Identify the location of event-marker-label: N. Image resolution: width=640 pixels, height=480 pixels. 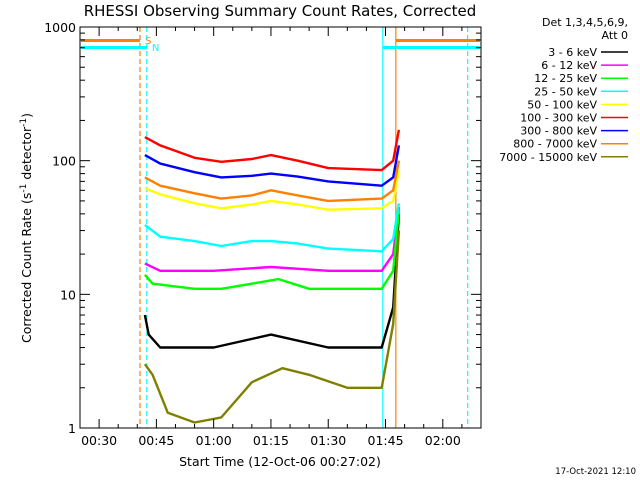
(155, 48).